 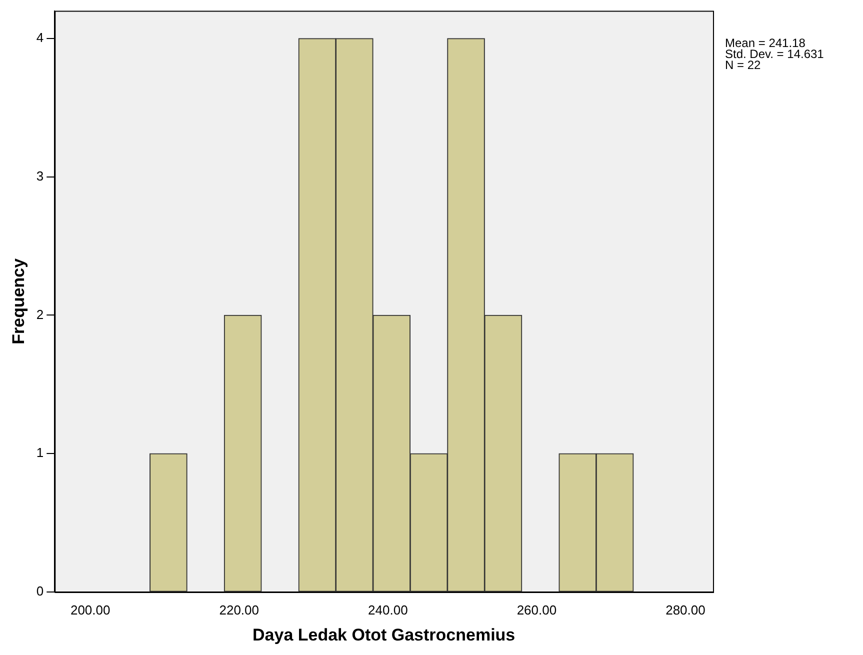 What do you see at coordinates (40, 591) in the screenshot?
I see `y-tick-label: 0` at bounding box center [40, 591].